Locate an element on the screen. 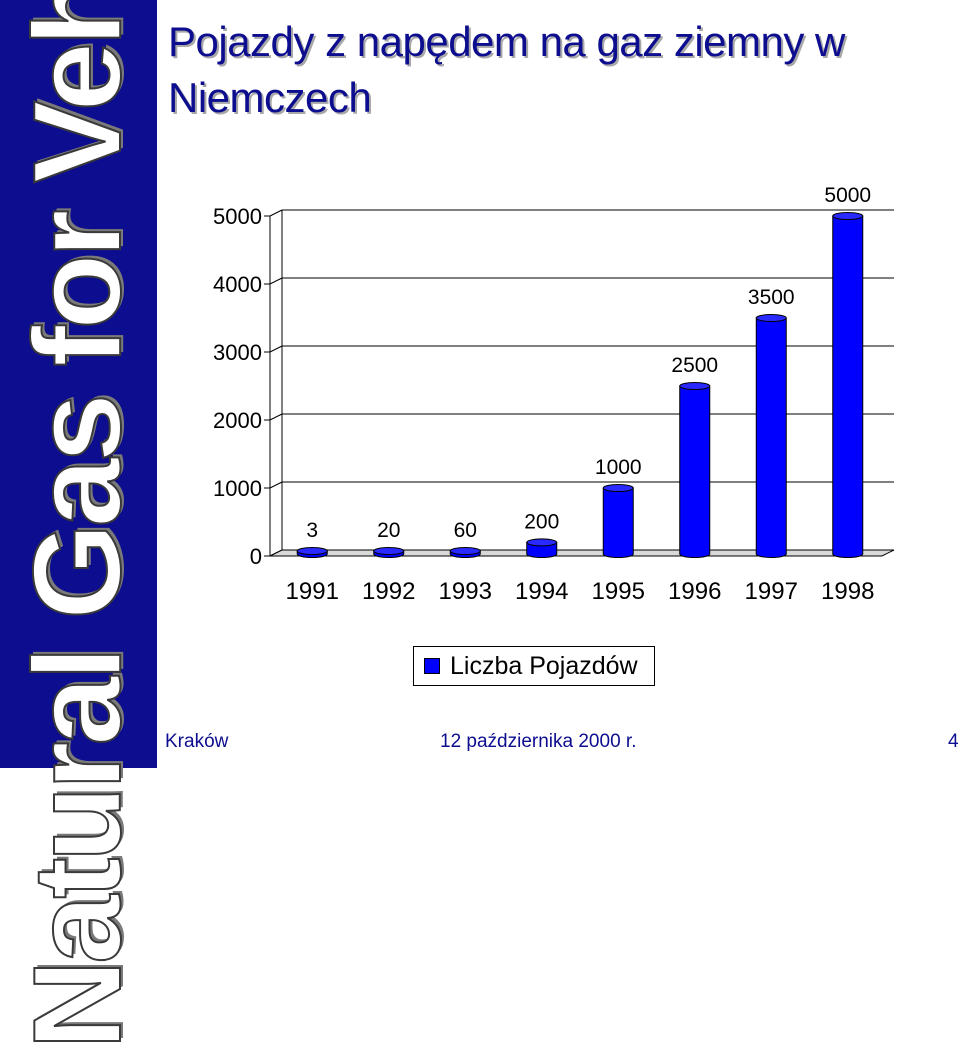  x-tick-label-1991: 1991 is located at coordinates (312, 591).